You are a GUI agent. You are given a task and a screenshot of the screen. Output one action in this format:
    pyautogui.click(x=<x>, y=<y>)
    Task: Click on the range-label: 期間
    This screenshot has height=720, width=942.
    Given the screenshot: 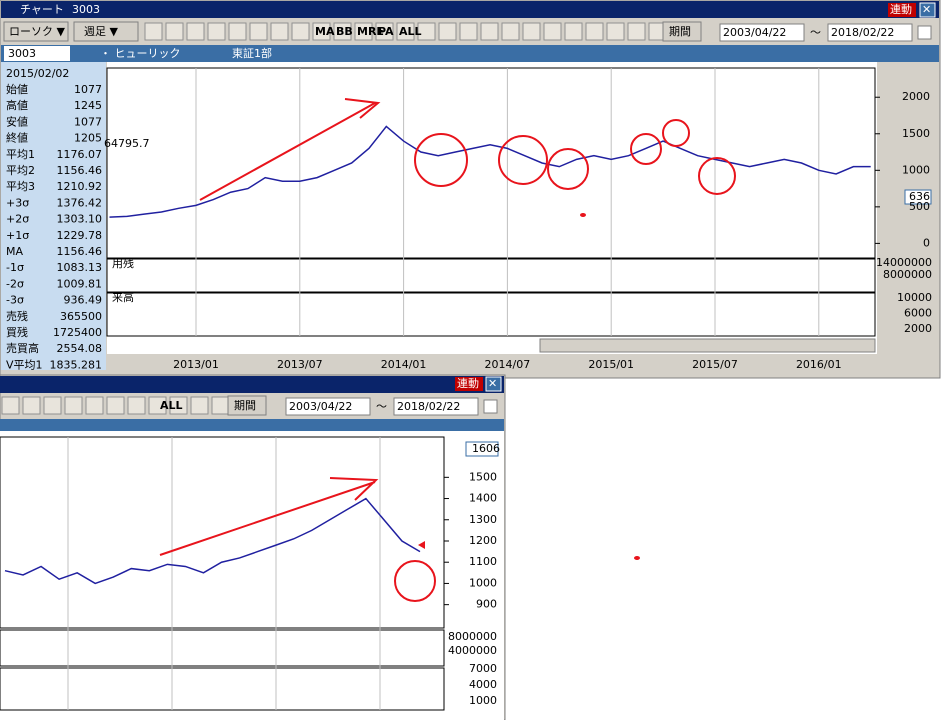 What is the action you would take?
    pyautogui.click(x=680, y=31)
    